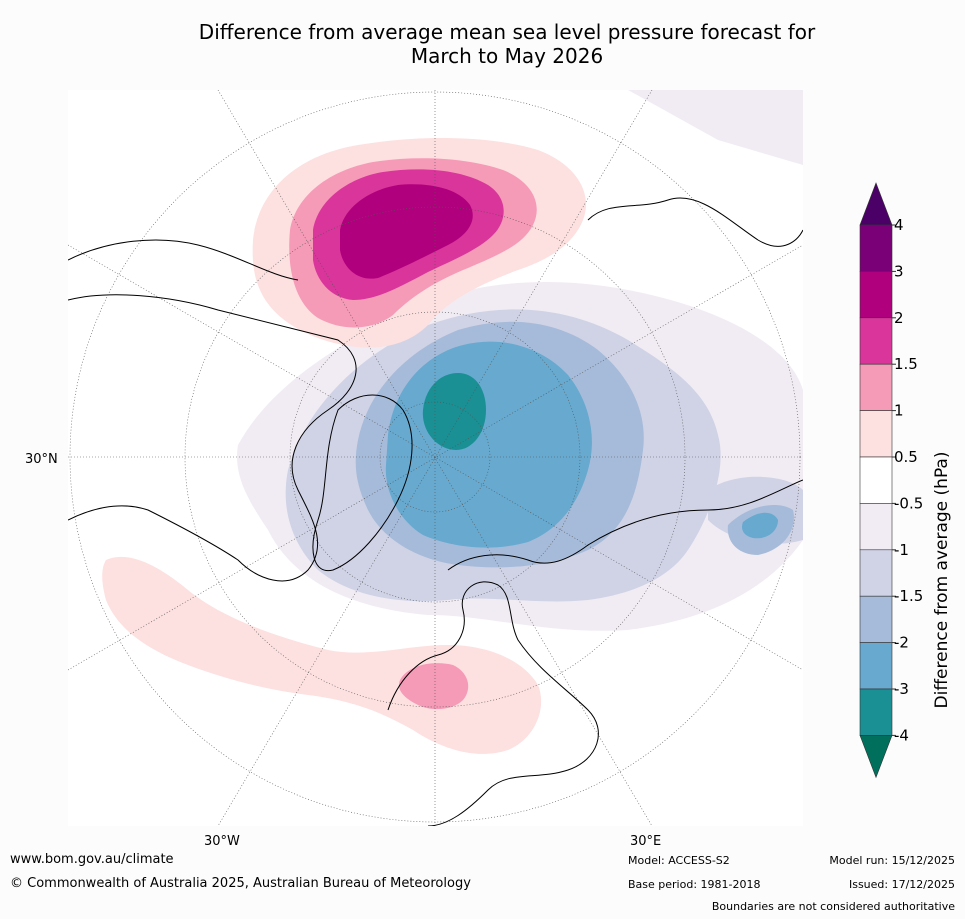  I want to click on title-line-2: March to May 2026, so click(507, 56).